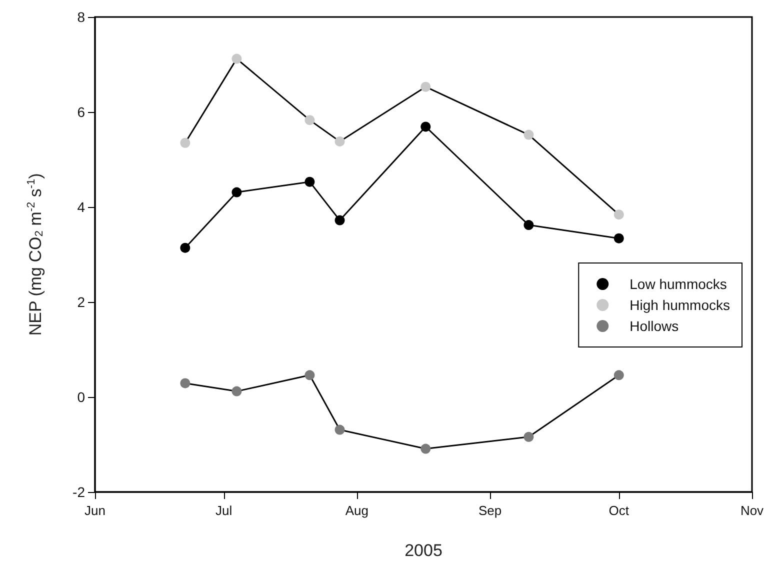 The width and height of the screenshot is (768, 567). Describe the element at coordinates (357, 510) in the screenshot. I see `x-tick-label: Aug` at that location.